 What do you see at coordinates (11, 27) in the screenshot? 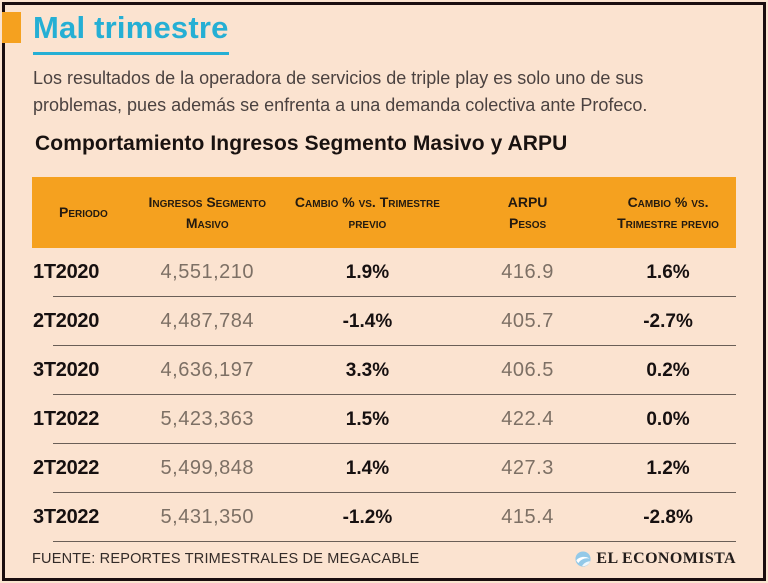
I see `accent-bar` at bounding box center [11, 27].